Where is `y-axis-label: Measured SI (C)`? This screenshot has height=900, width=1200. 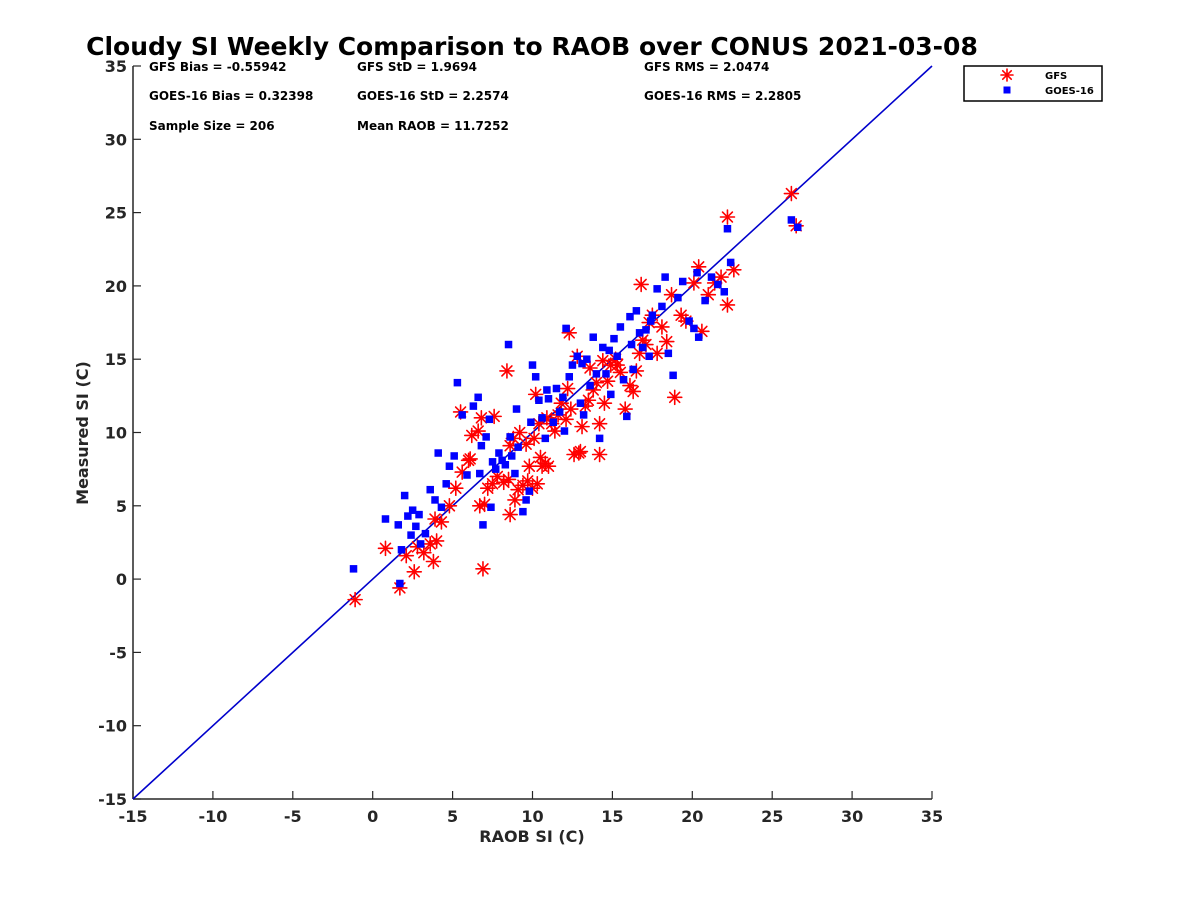
y-axis-label: Measured SI (C) is located at coordinates (82, 433).